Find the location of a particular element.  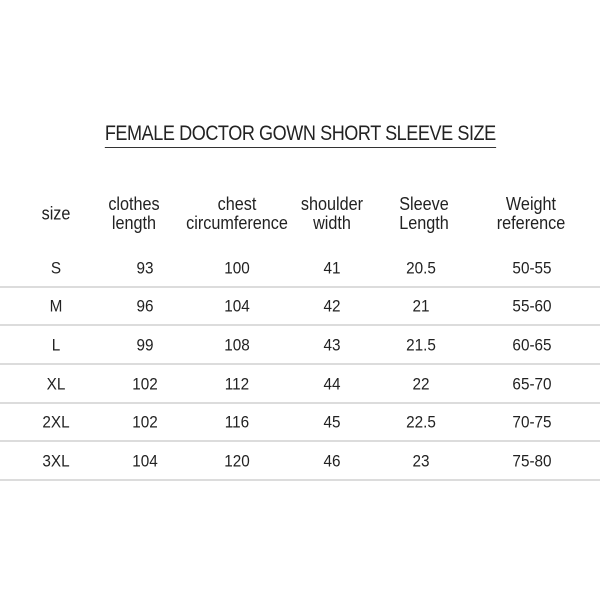

header-line-2: Length is located at coordinates (424, 223).